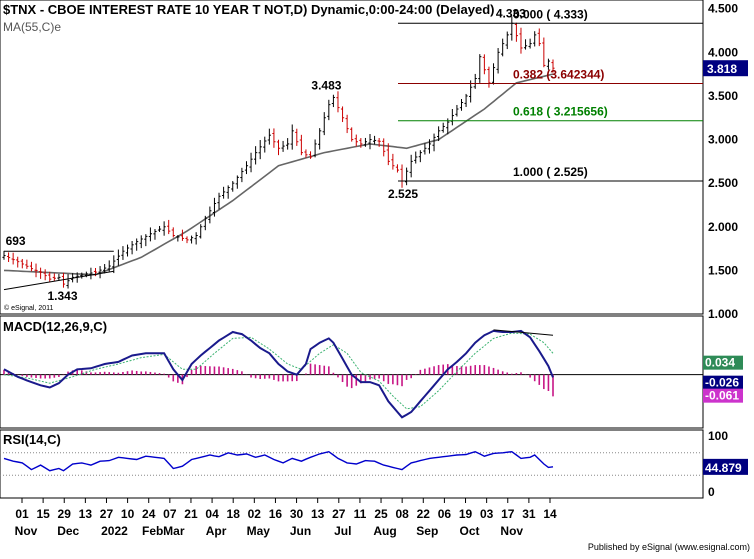  What do you see at coordinates (711, 492) in the screenshot?
I see `rsi-tick-label: 0` at bounding box center [711, 492].